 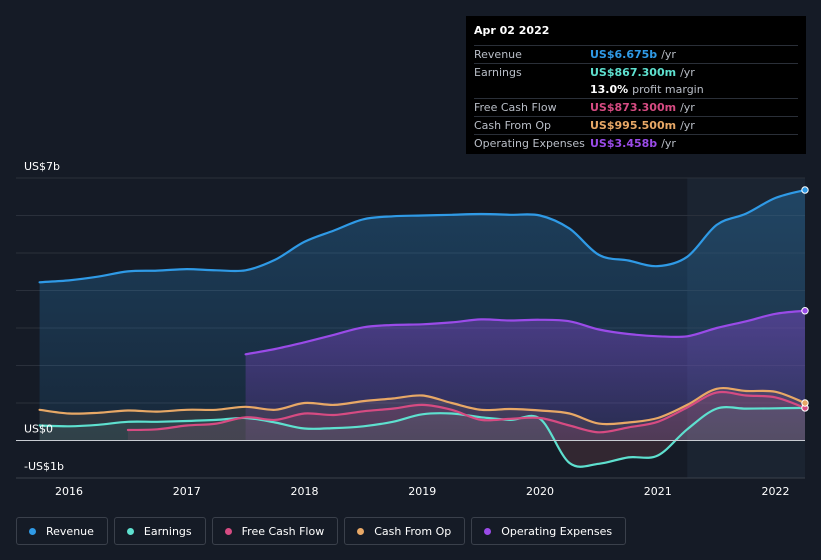 I want to click on cfo-line, so click(x=422, y=406).